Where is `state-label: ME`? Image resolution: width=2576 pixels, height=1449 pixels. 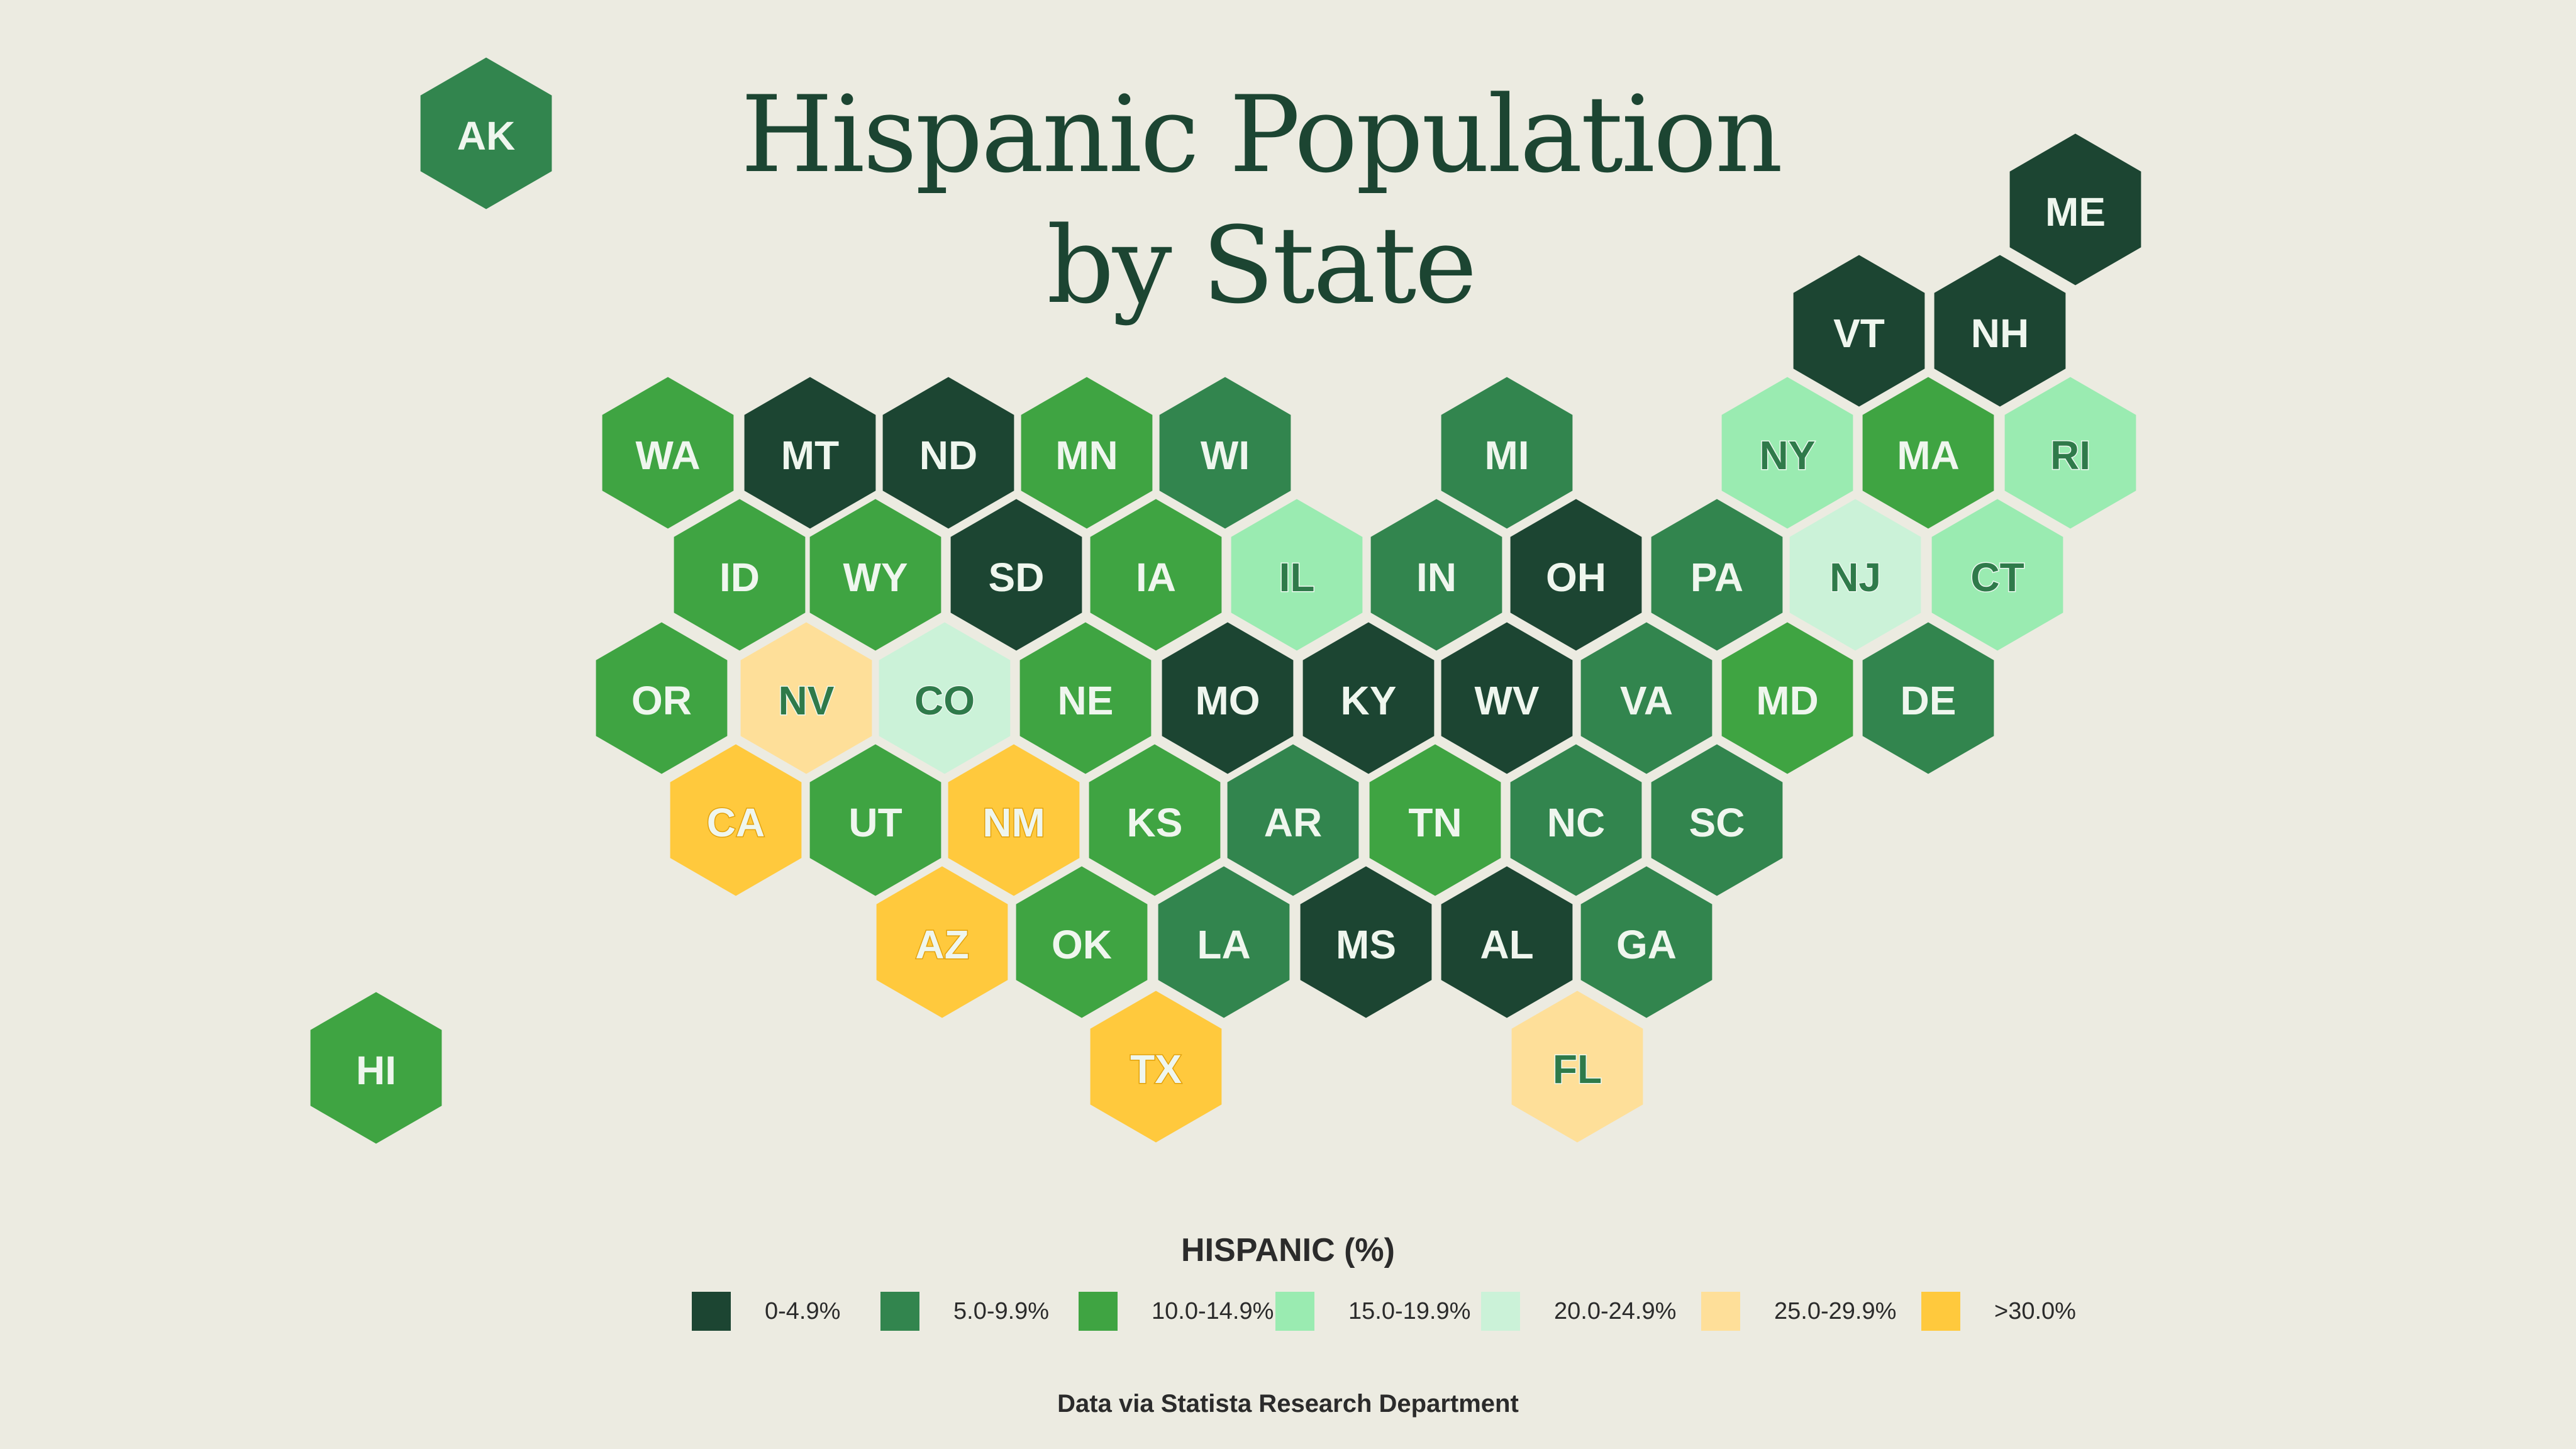 state-label: ME is located at coordinates (2075, 212).